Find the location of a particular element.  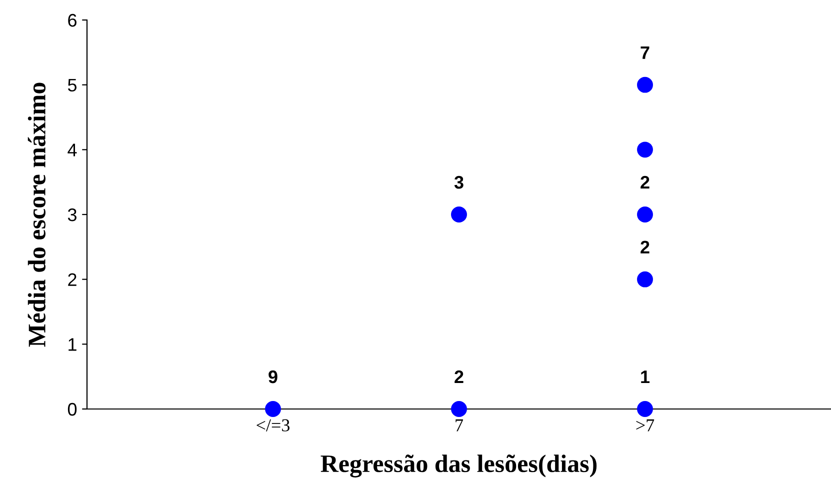

annotation: 9 is located at coordinates (273, 377).